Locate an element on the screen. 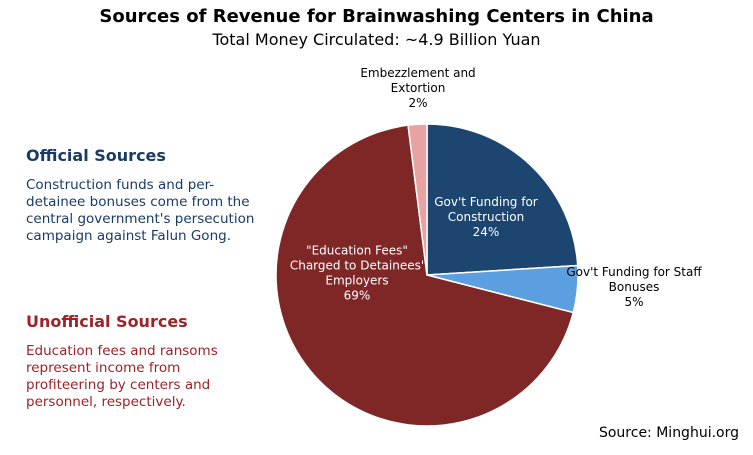 The width and height of the screenshot is (753, 455). slice-label-line: 69% is located at coordinates (357, 296).